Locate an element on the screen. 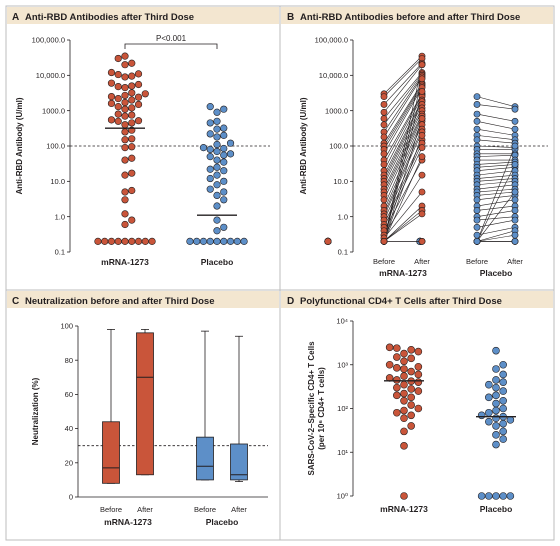 The width and height of the screenshot is (560, 546). panel-b-y-tick-label: 10,000.0 is located at coordinates (333, 75).